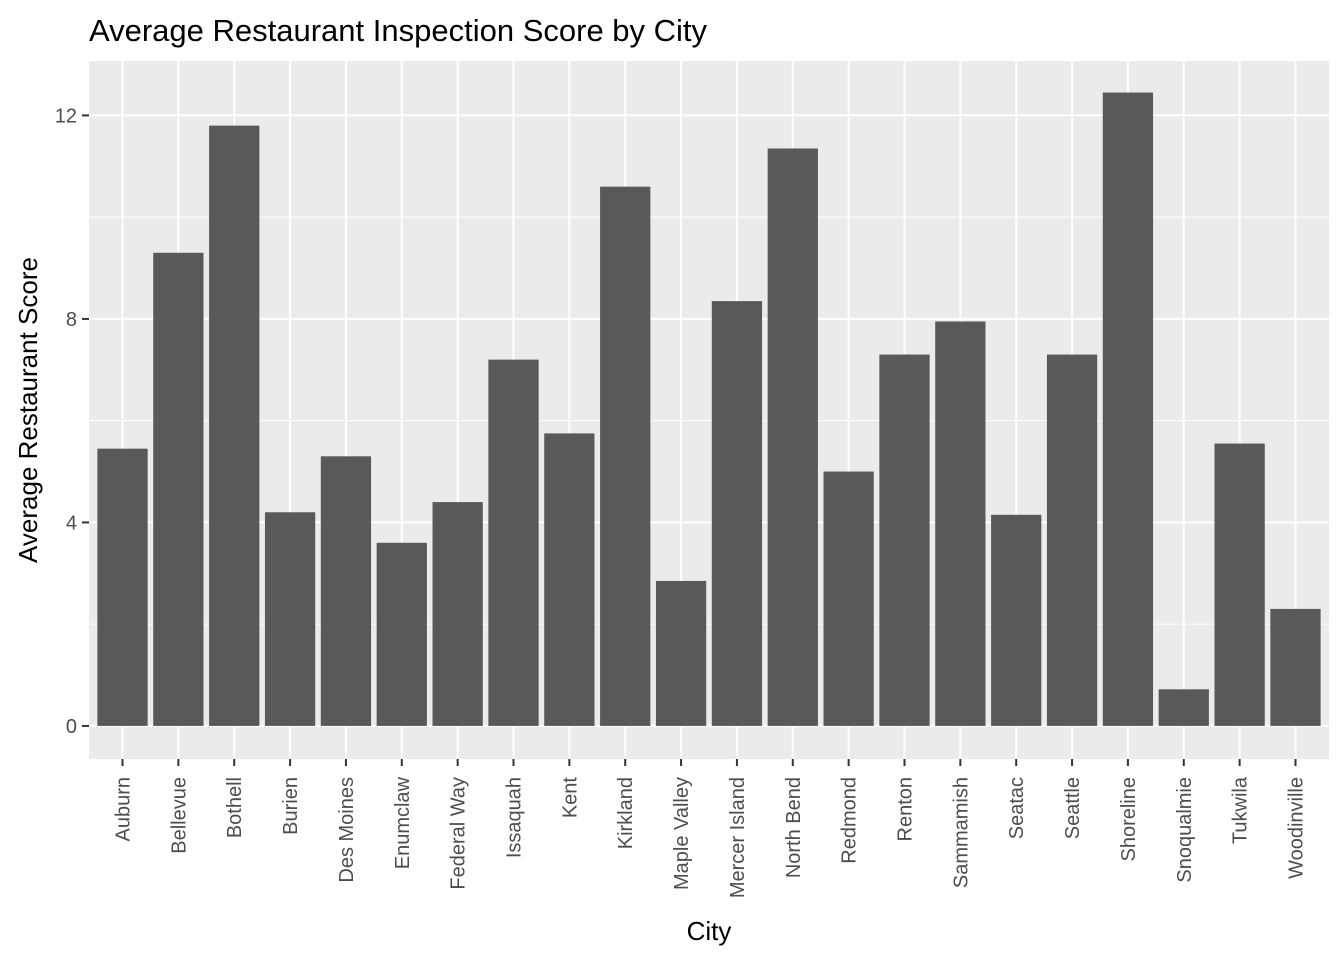 Image resolution: width=1344 pixels, height=960 pixels. I want to click on y-tick-label: 8, so click(71, 320).